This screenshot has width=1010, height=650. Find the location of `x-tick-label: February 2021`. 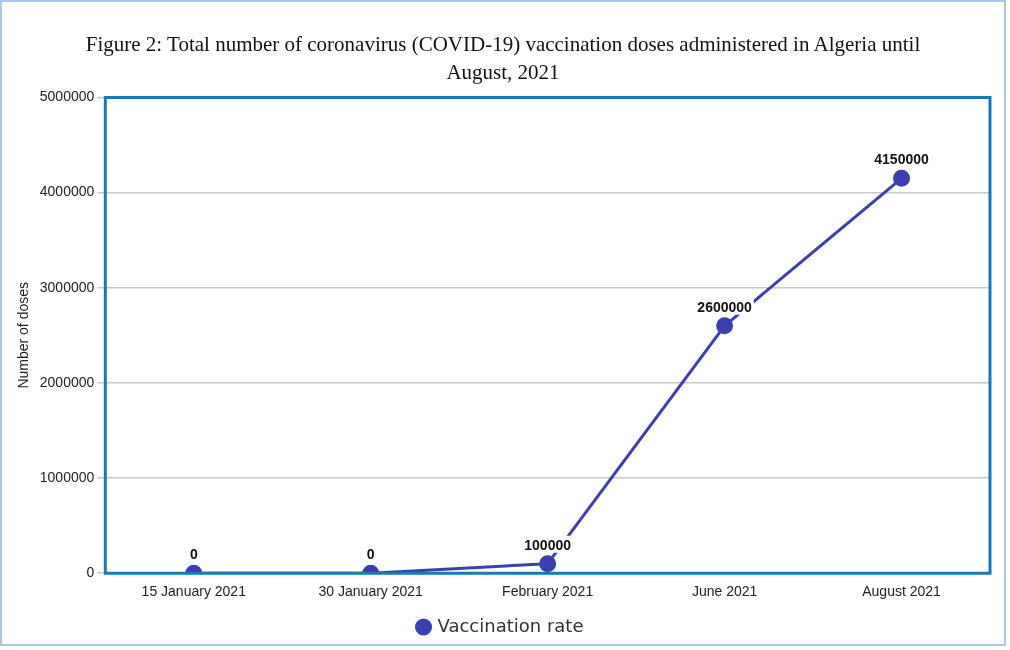

x-tick-label: February 2021 is located at coordinates (548, 591).